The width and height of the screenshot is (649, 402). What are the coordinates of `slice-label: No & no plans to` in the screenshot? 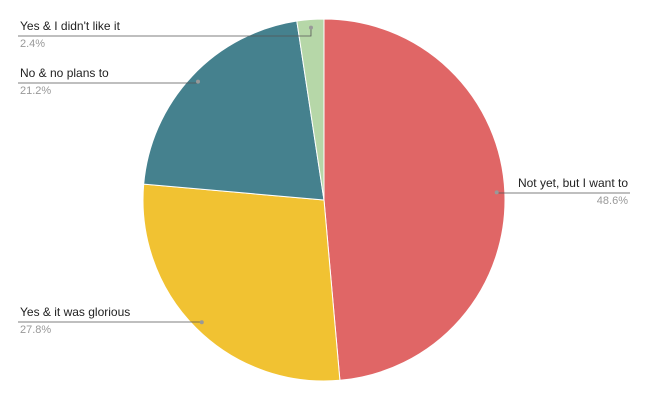 It's located at (64, 73).